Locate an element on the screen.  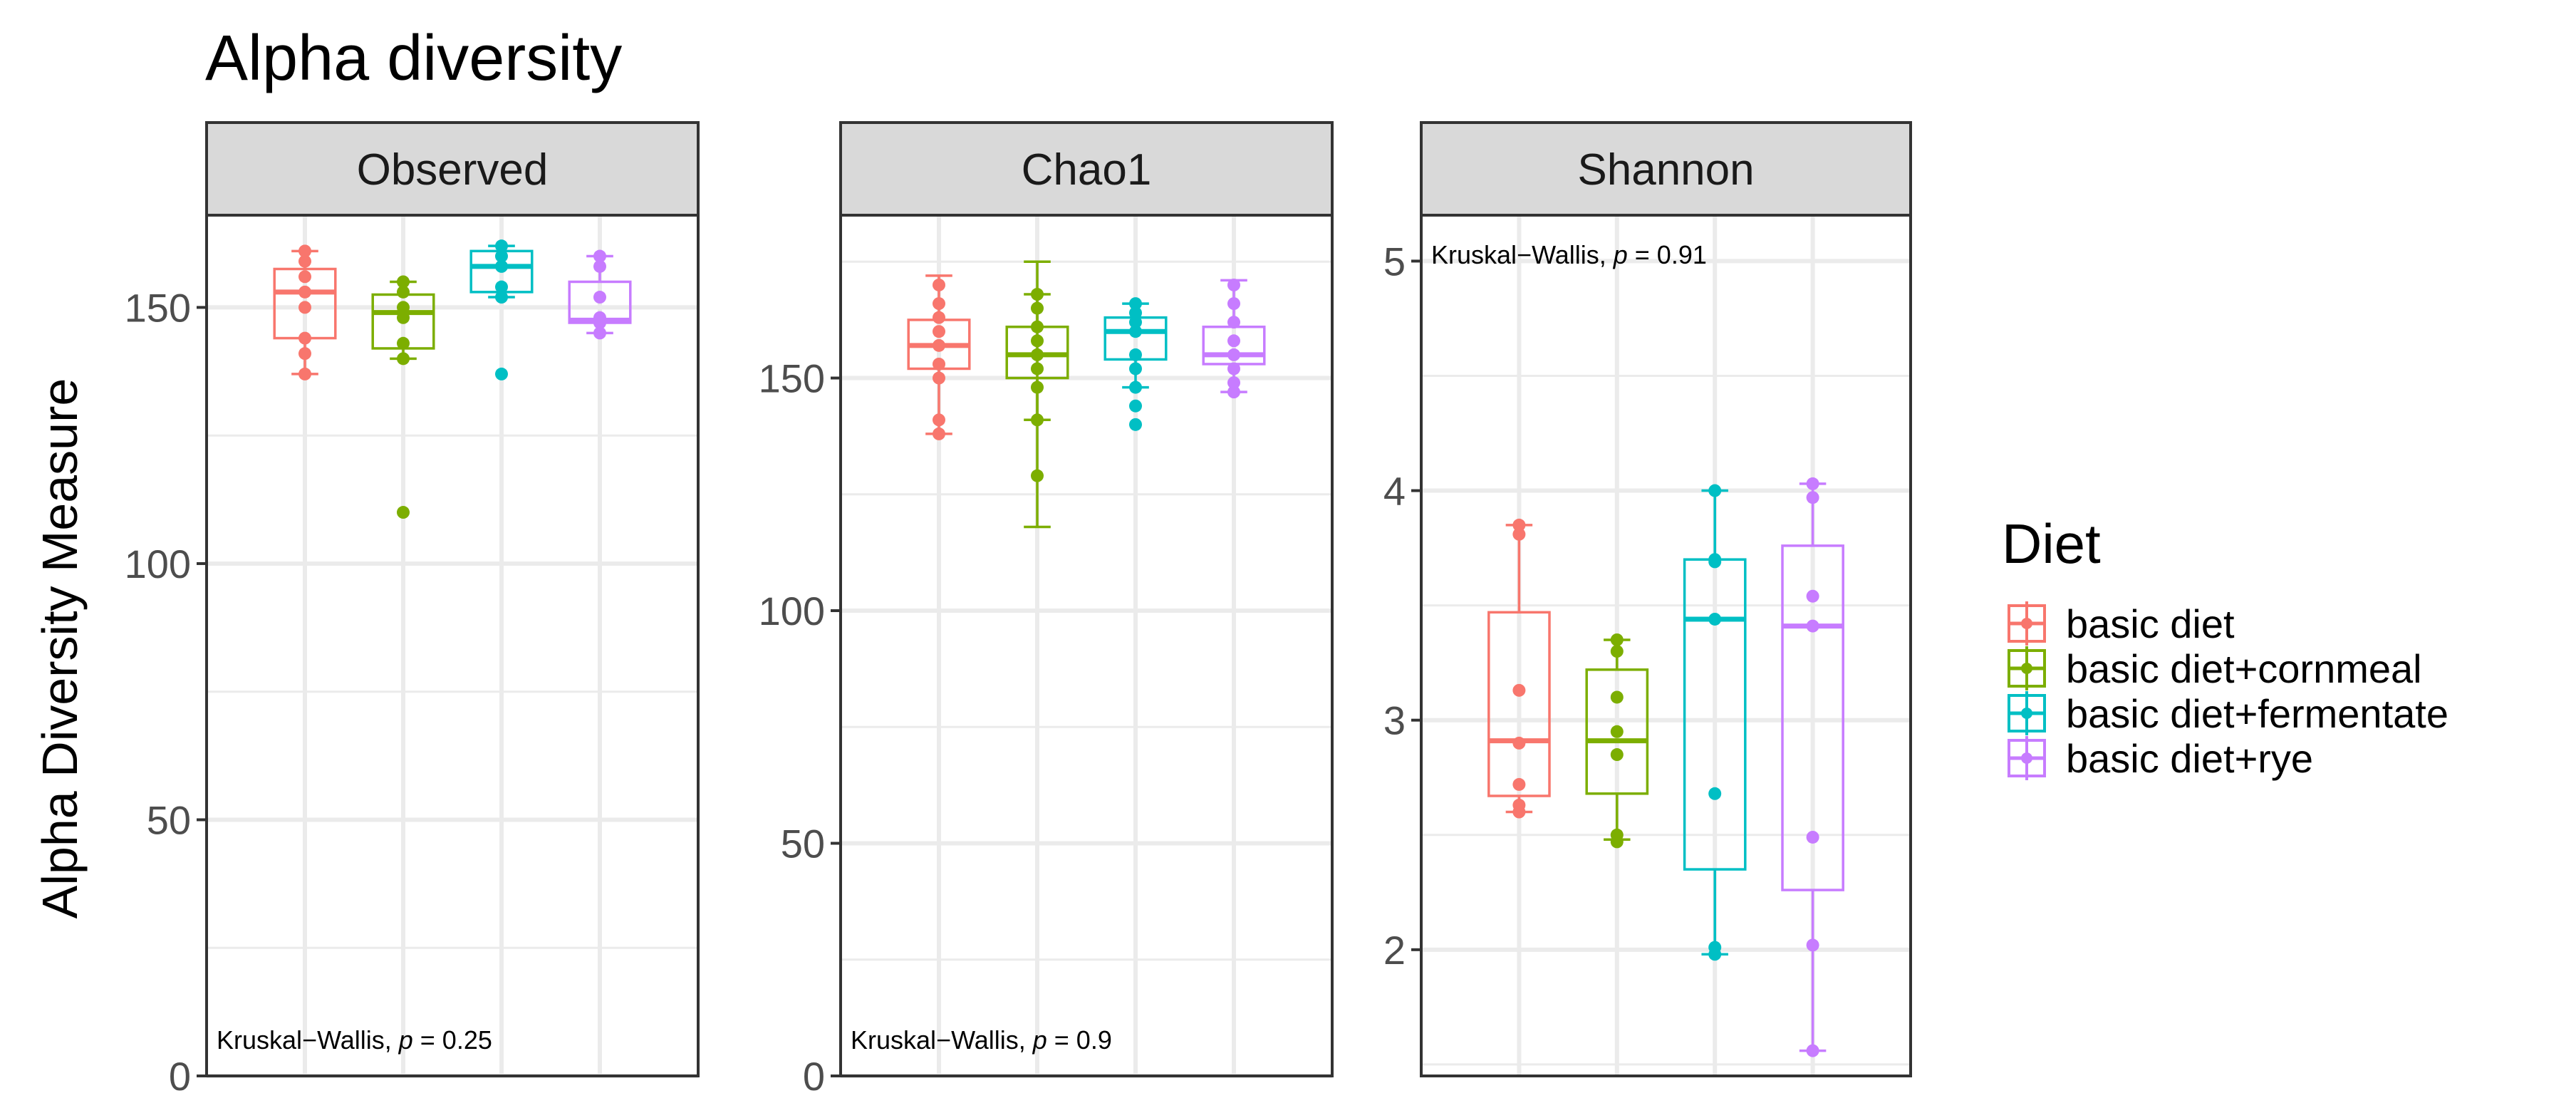
kruskal-wallis-annotation: Kruskal−Wallis, p = 0.25 is located at coordinates (354, 1040).